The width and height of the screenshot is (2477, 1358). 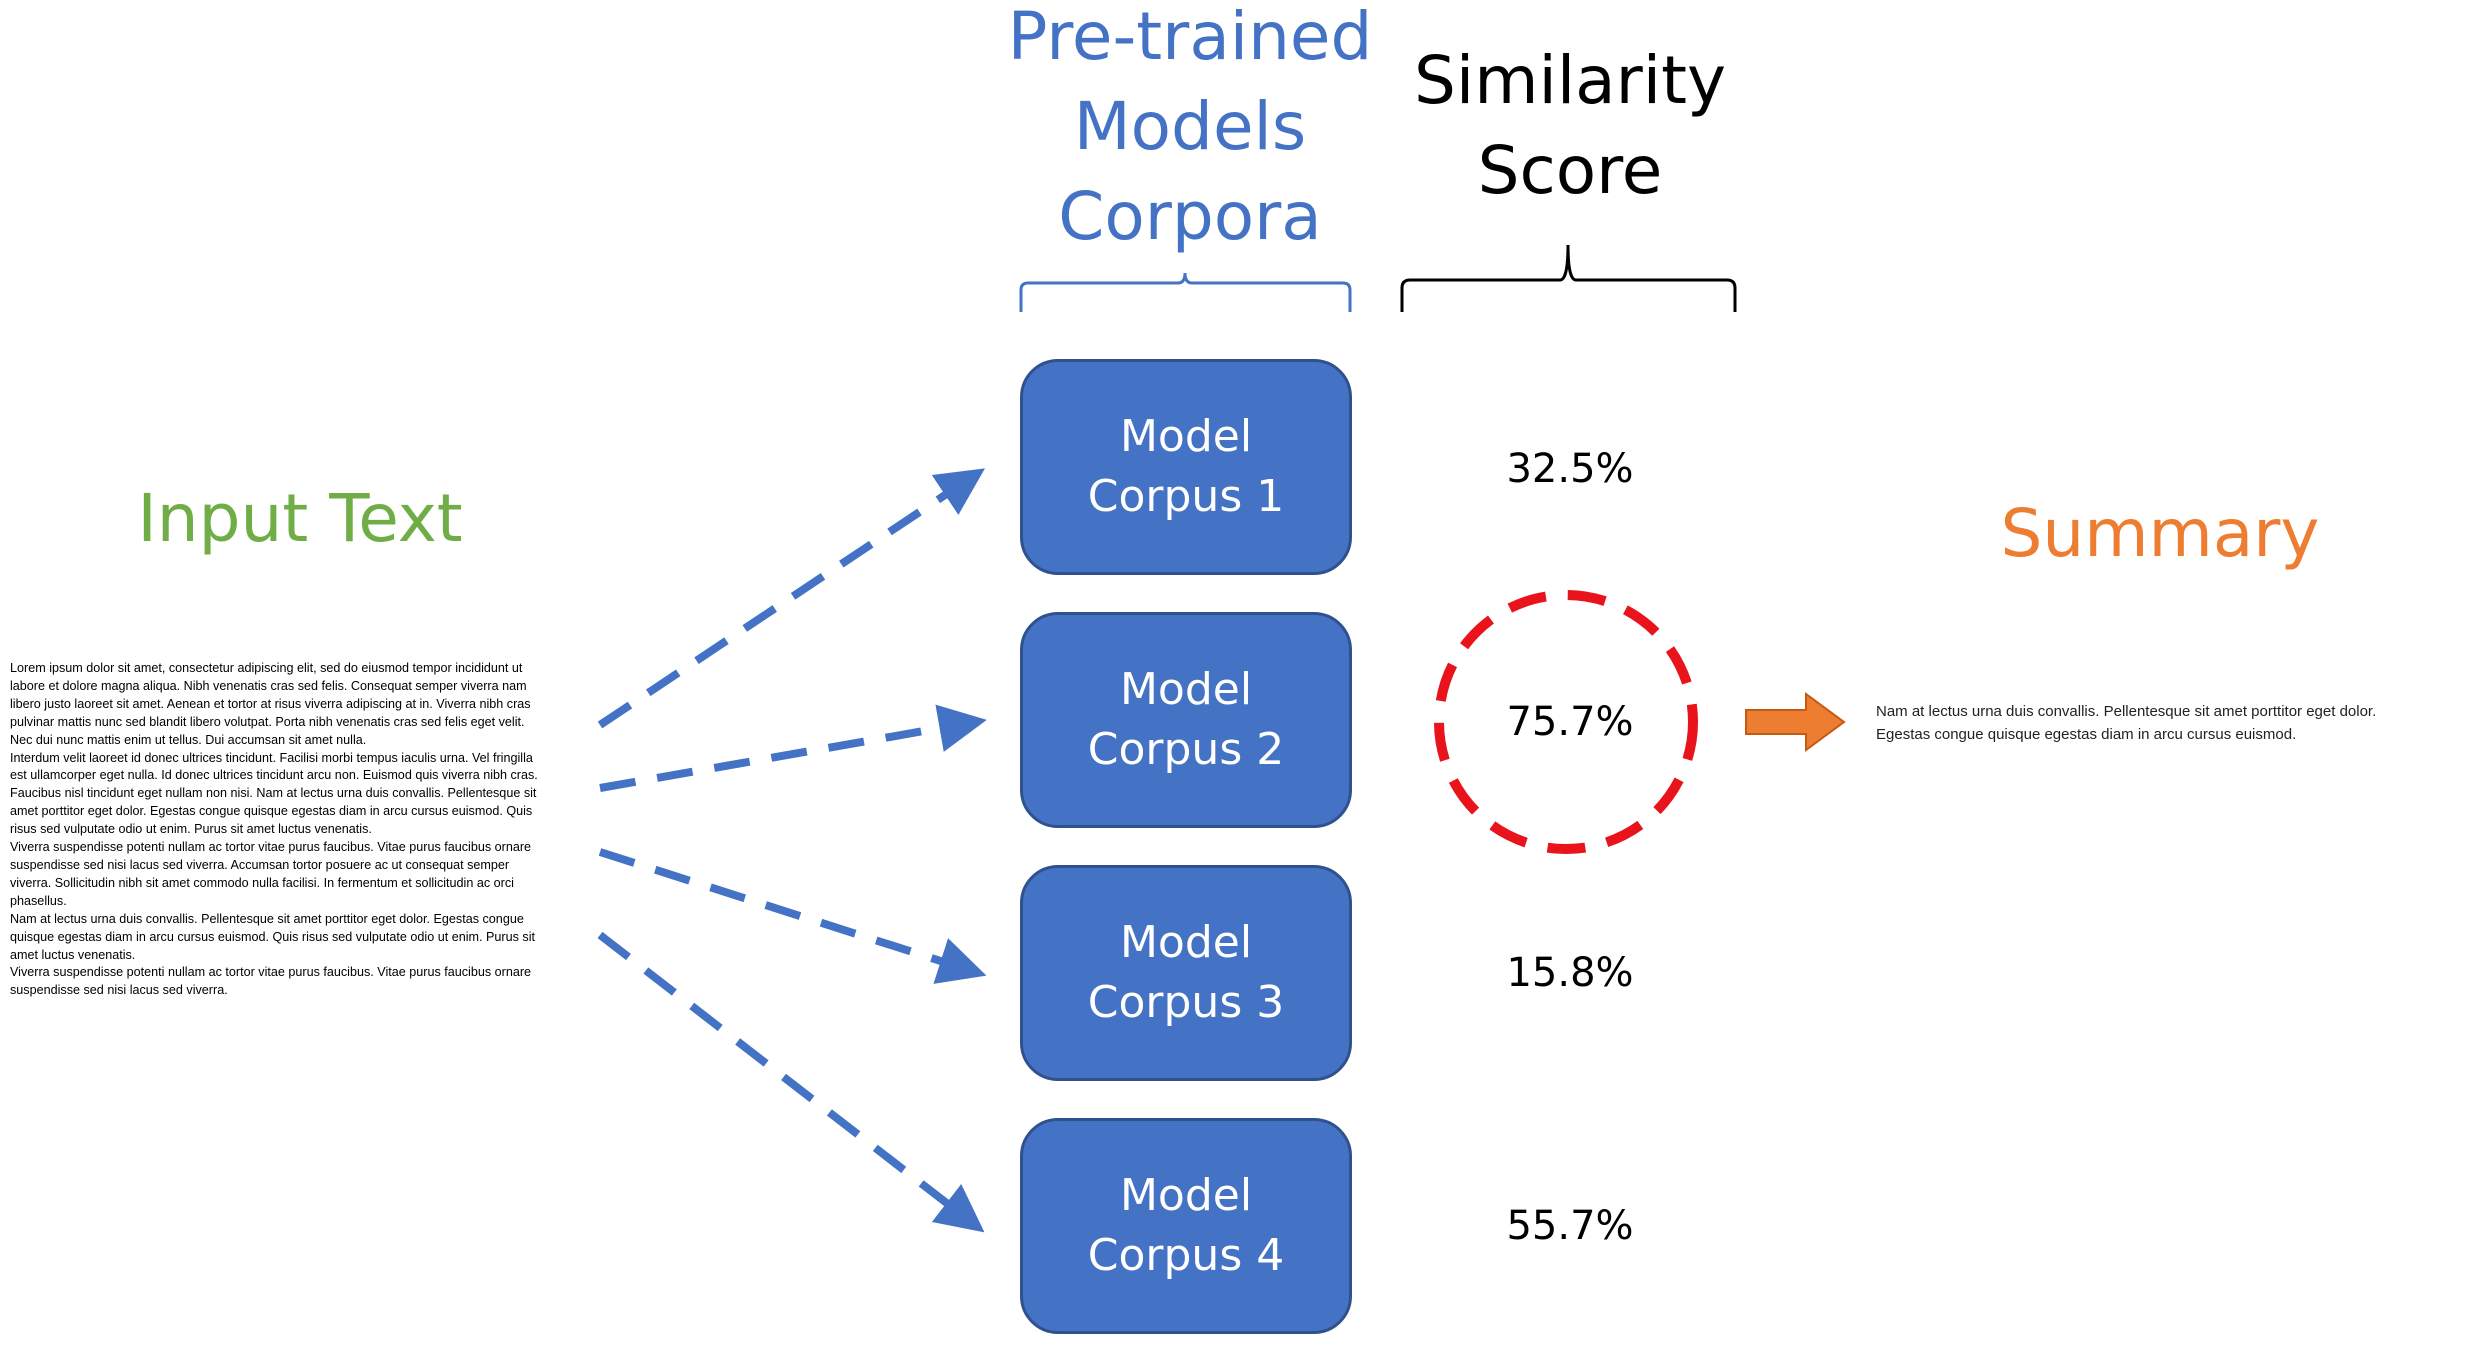 What do you see at coordinates (1190, 126) in the screenshot?
I see `models-header-line-2: Models` at bounding box center [1190, 126].